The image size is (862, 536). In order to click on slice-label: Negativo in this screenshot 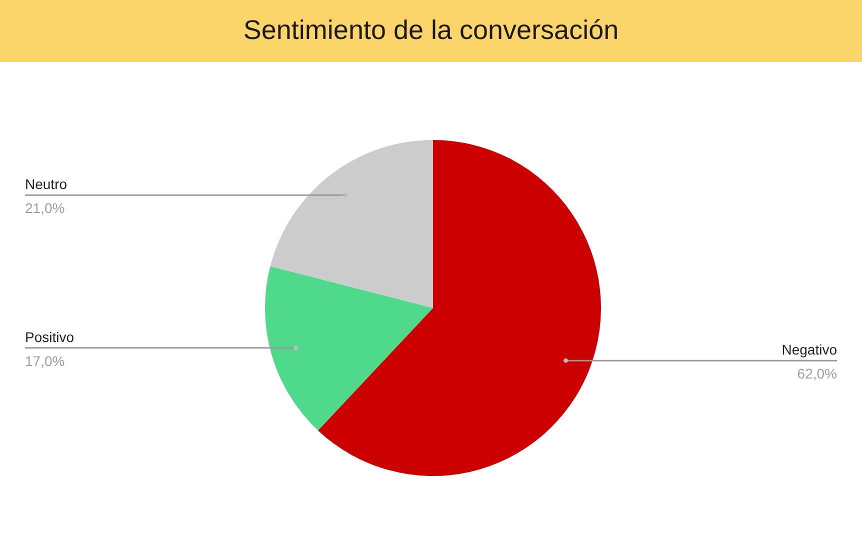, I will do `click(810, 350)`.